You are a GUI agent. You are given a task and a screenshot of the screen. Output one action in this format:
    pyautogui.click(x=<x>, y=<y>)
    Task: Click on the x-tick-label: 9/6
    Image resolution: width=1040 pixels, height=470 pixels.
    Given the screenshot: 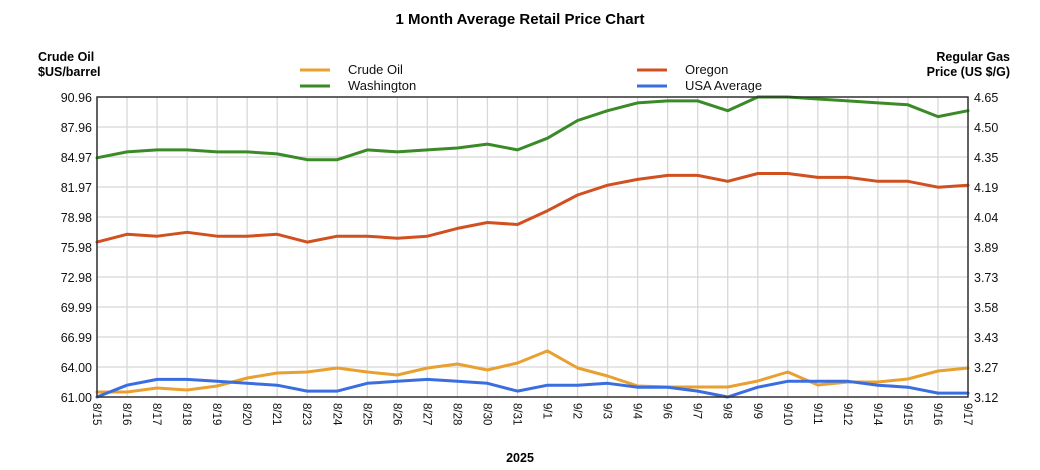 What is the action you would take?
    pyautogui.click(x=667, y=411)
    